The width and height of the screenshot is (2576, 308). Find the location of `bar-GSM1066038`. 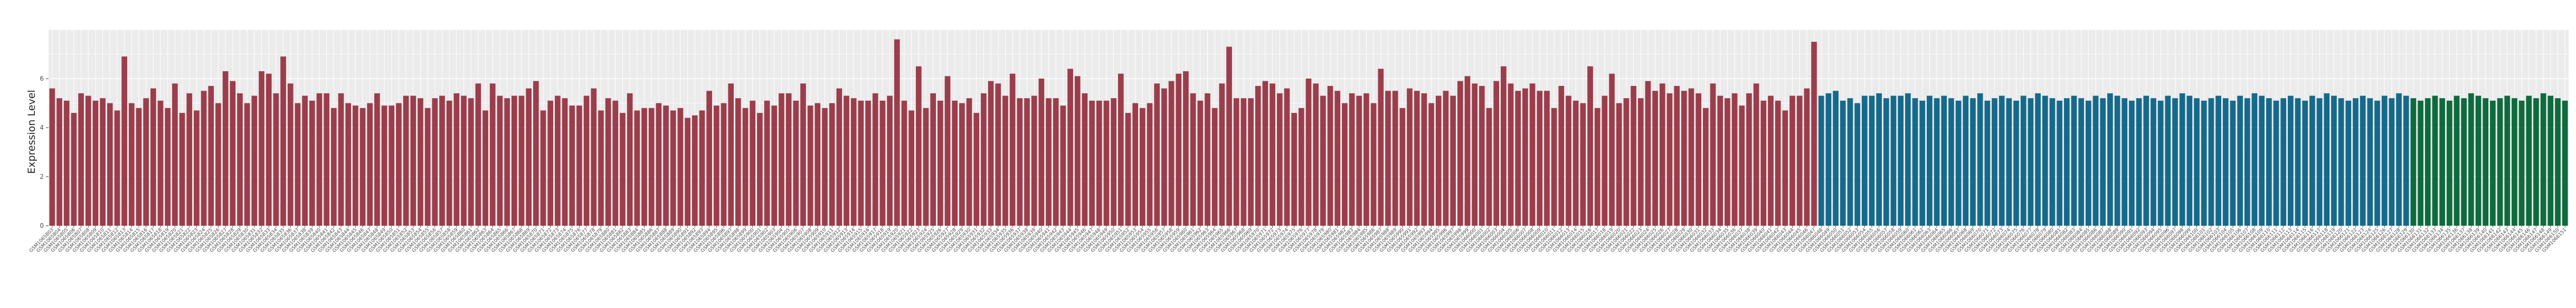

bar-GSM1066038 is located at coordinates (1749, 159).